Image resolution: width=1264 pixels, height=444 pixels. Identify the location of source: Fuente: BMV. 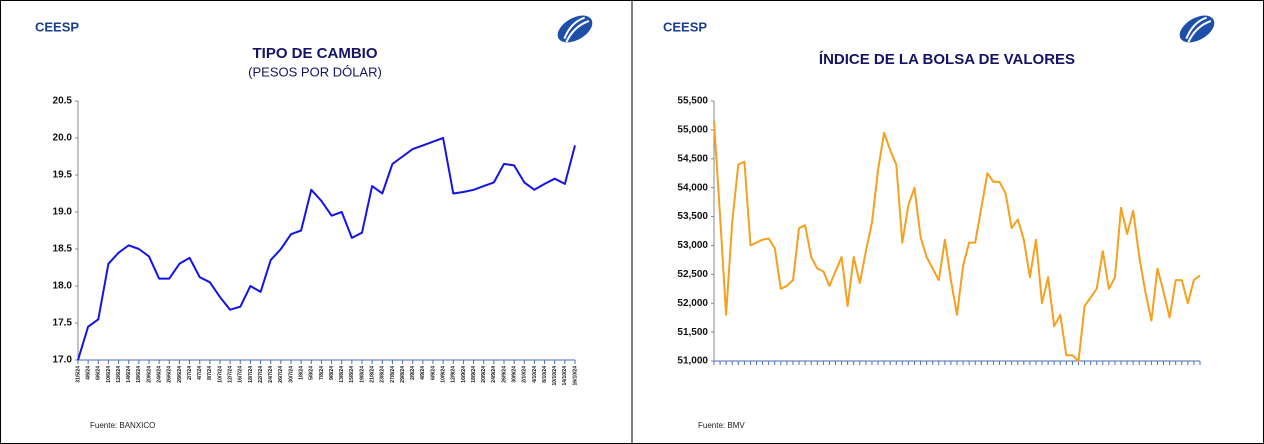
(721, 425).